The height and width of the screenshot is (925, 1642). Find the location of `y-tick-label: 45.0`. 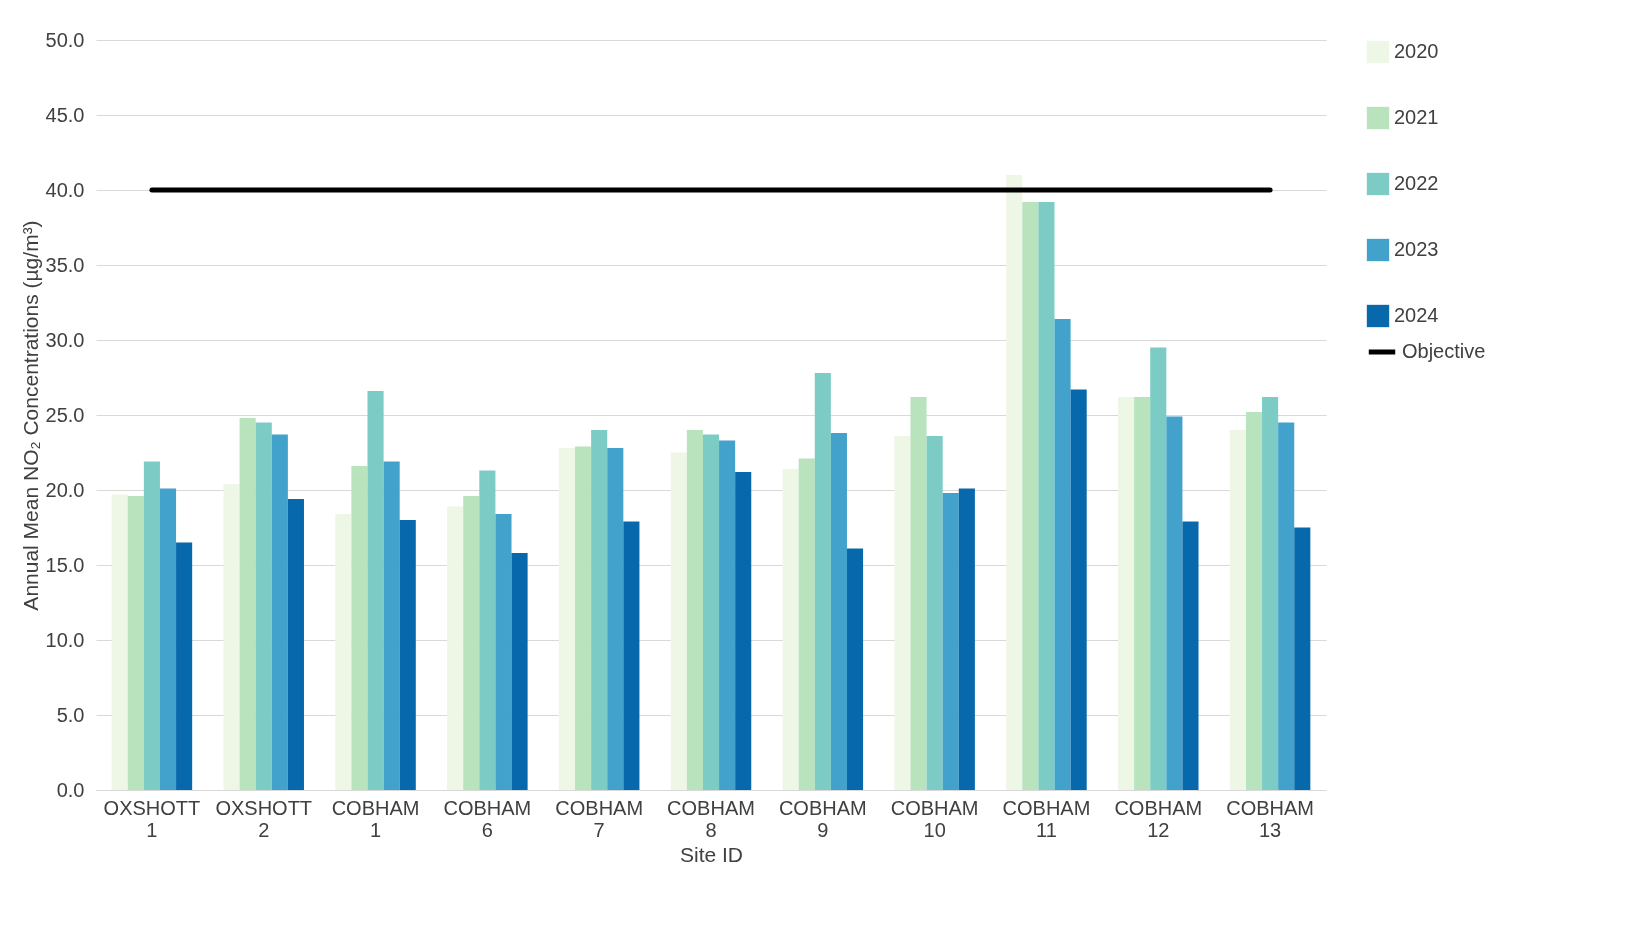

y-tick-label: 45.0 is located at coordinates (65, 114).